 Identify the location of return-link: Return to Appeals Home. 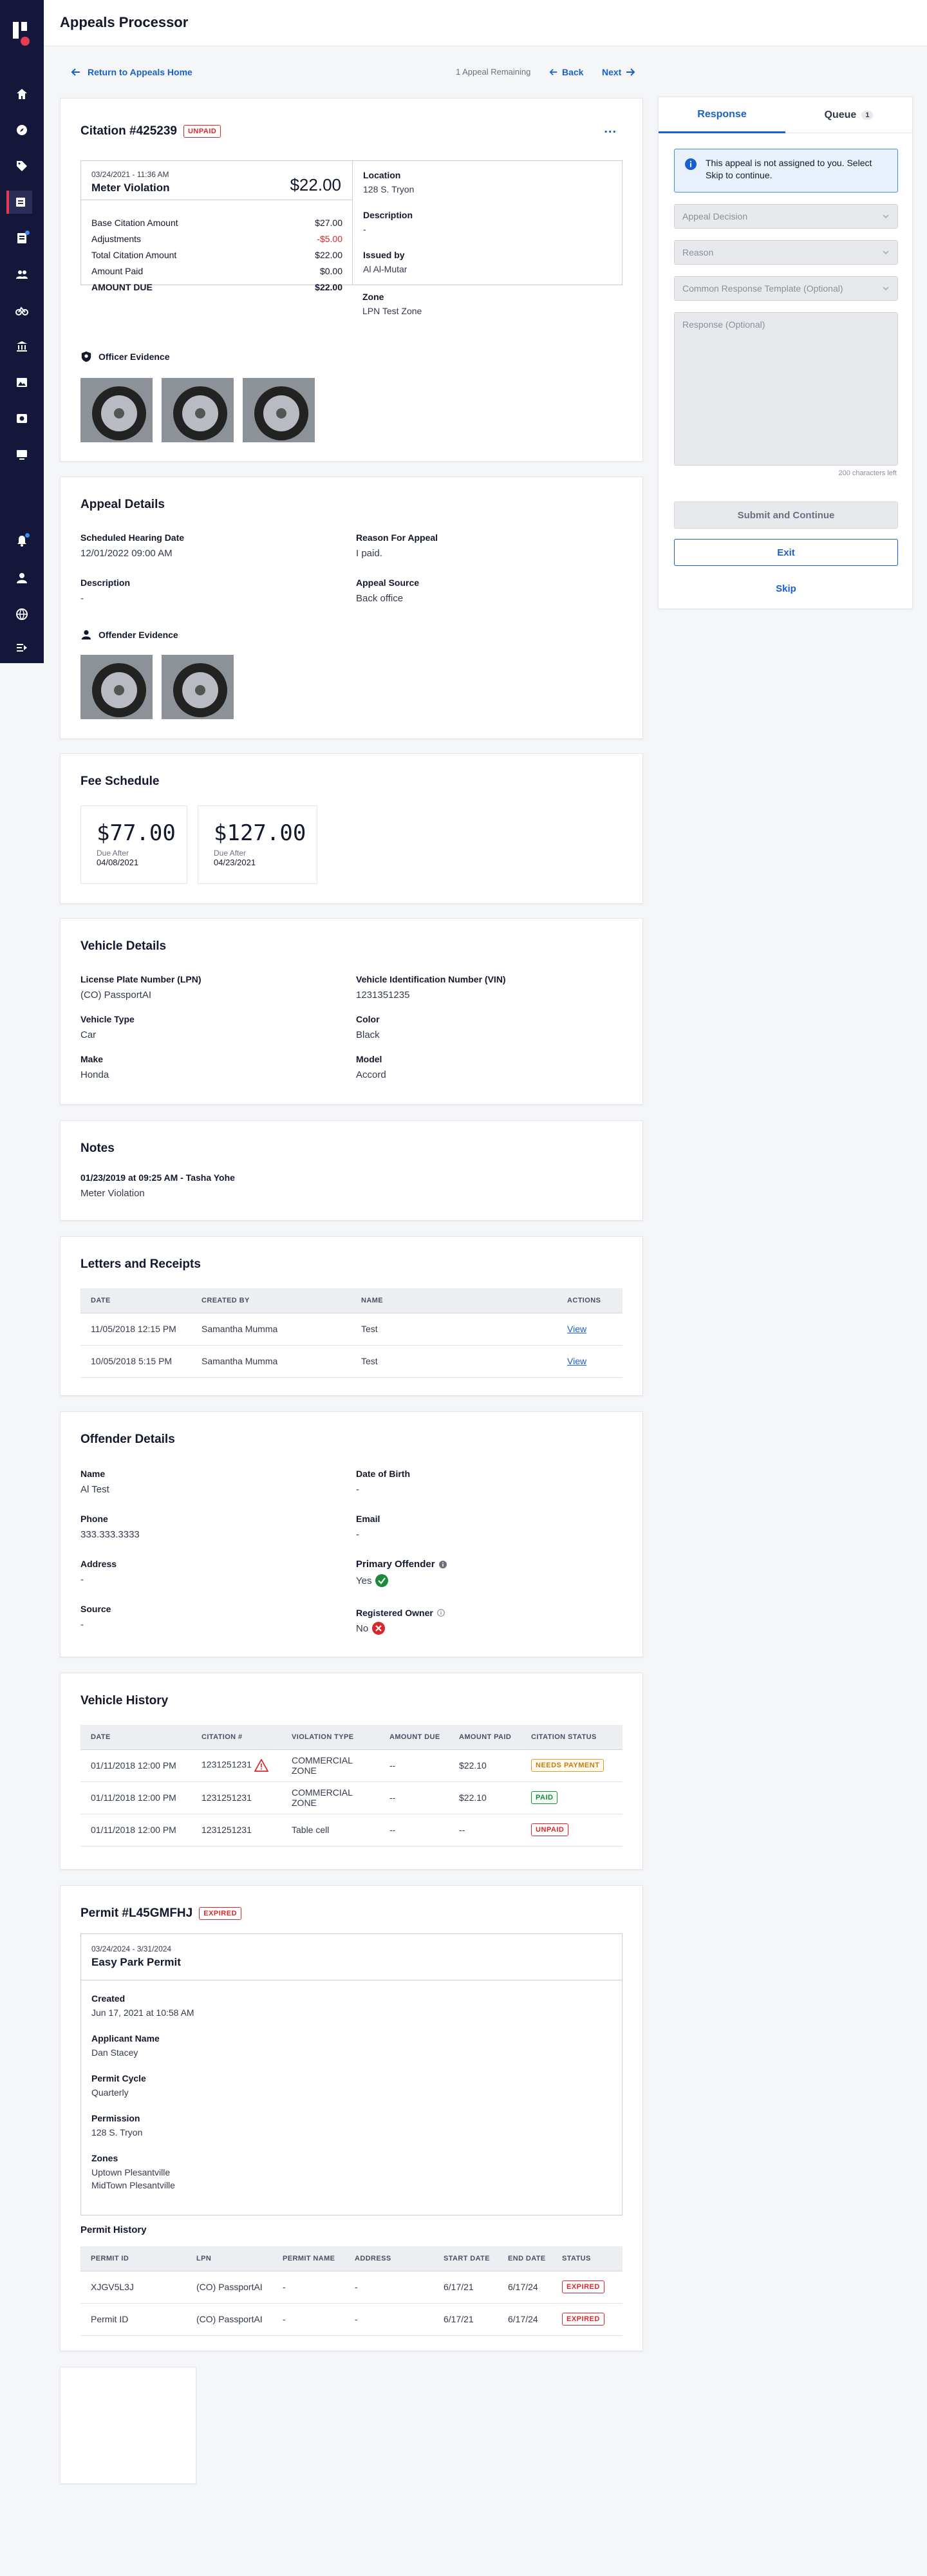
(131, 72).